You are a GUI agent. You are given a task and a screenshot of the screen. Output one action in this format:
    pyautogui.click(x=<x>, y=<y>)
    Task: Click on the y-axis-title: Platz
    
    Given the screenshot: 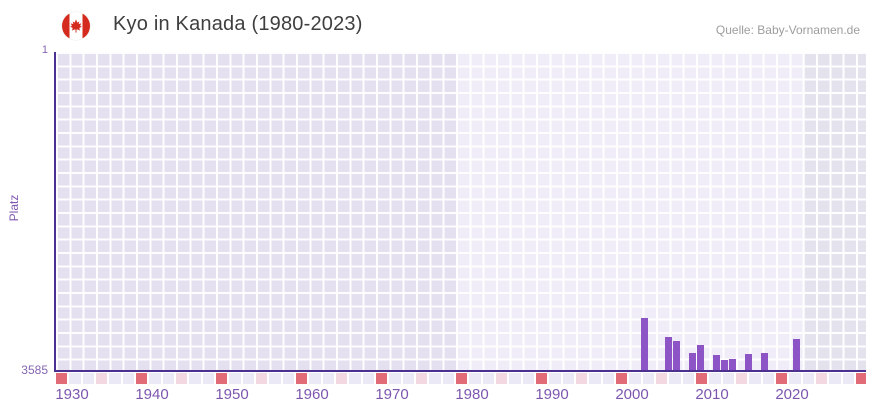 What is the action you would take?
    pyautogui.click(x=14, y=208)
    